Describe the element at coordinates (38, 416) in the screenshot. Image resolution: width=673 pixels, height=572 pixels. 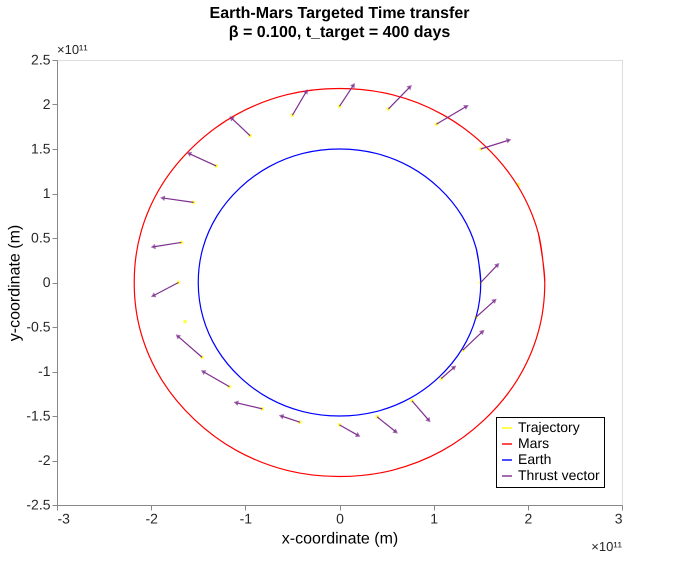
I see `y-tick-label: -1.5` at that location.